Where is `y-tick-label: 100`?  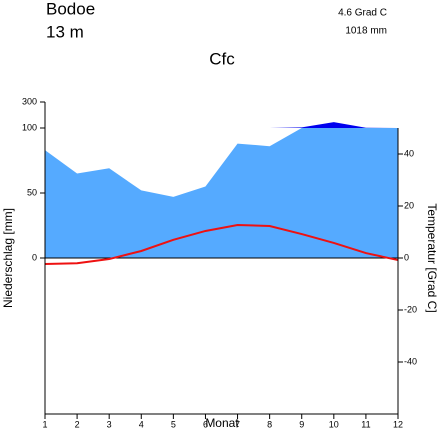
y-tick-label: 100 is located at coordinates (29, 127).